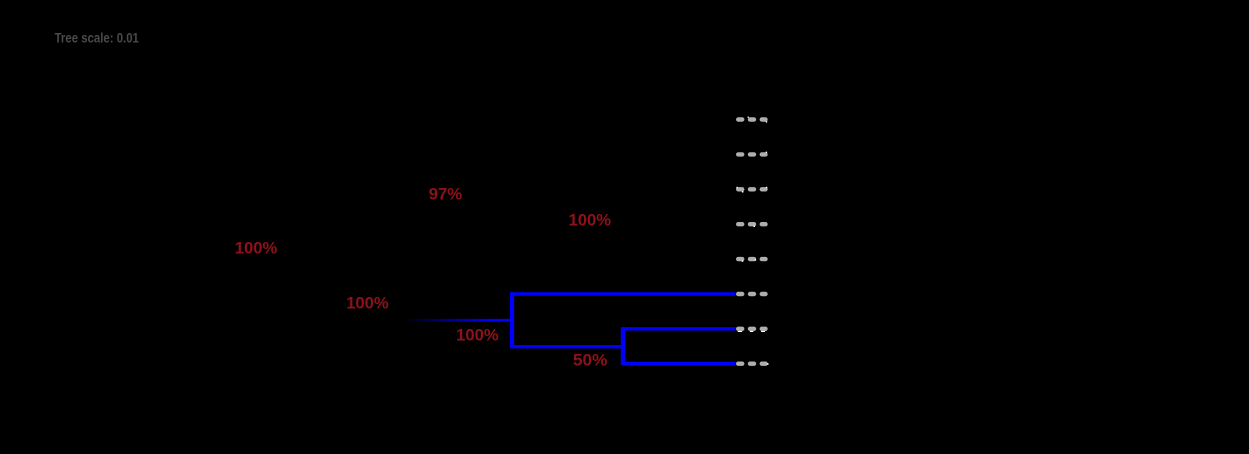 This screenshot has height=454, width=1249. Describe the element at coordinates (445, 193) in the screenshot. I see `svg-text: 97%` at that location.